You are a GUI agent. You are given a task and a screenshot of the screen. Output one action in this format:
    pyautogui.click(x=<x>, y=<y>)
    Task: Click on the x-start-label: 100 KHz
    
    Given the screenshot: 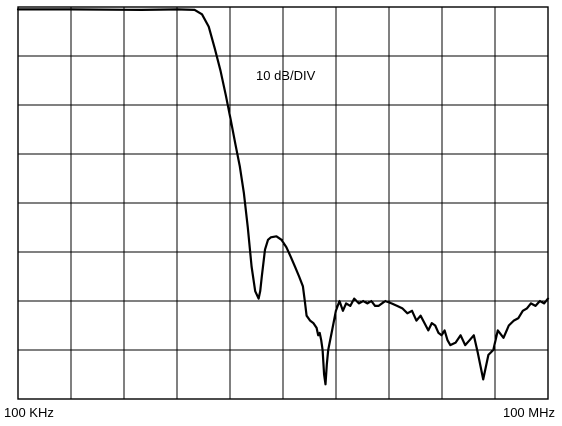 What is the action you would take?
    pyautogui.click(x=29, y=412)
    